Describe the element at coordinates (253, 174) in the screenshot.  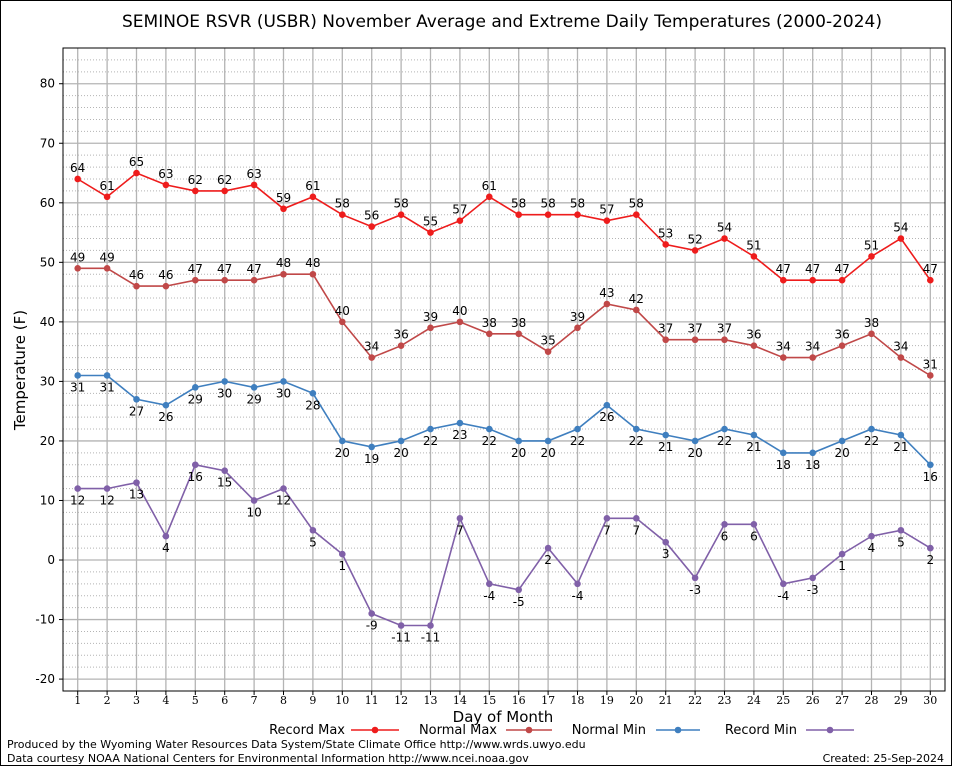
I see `record-max-data-label: 63` at that location.